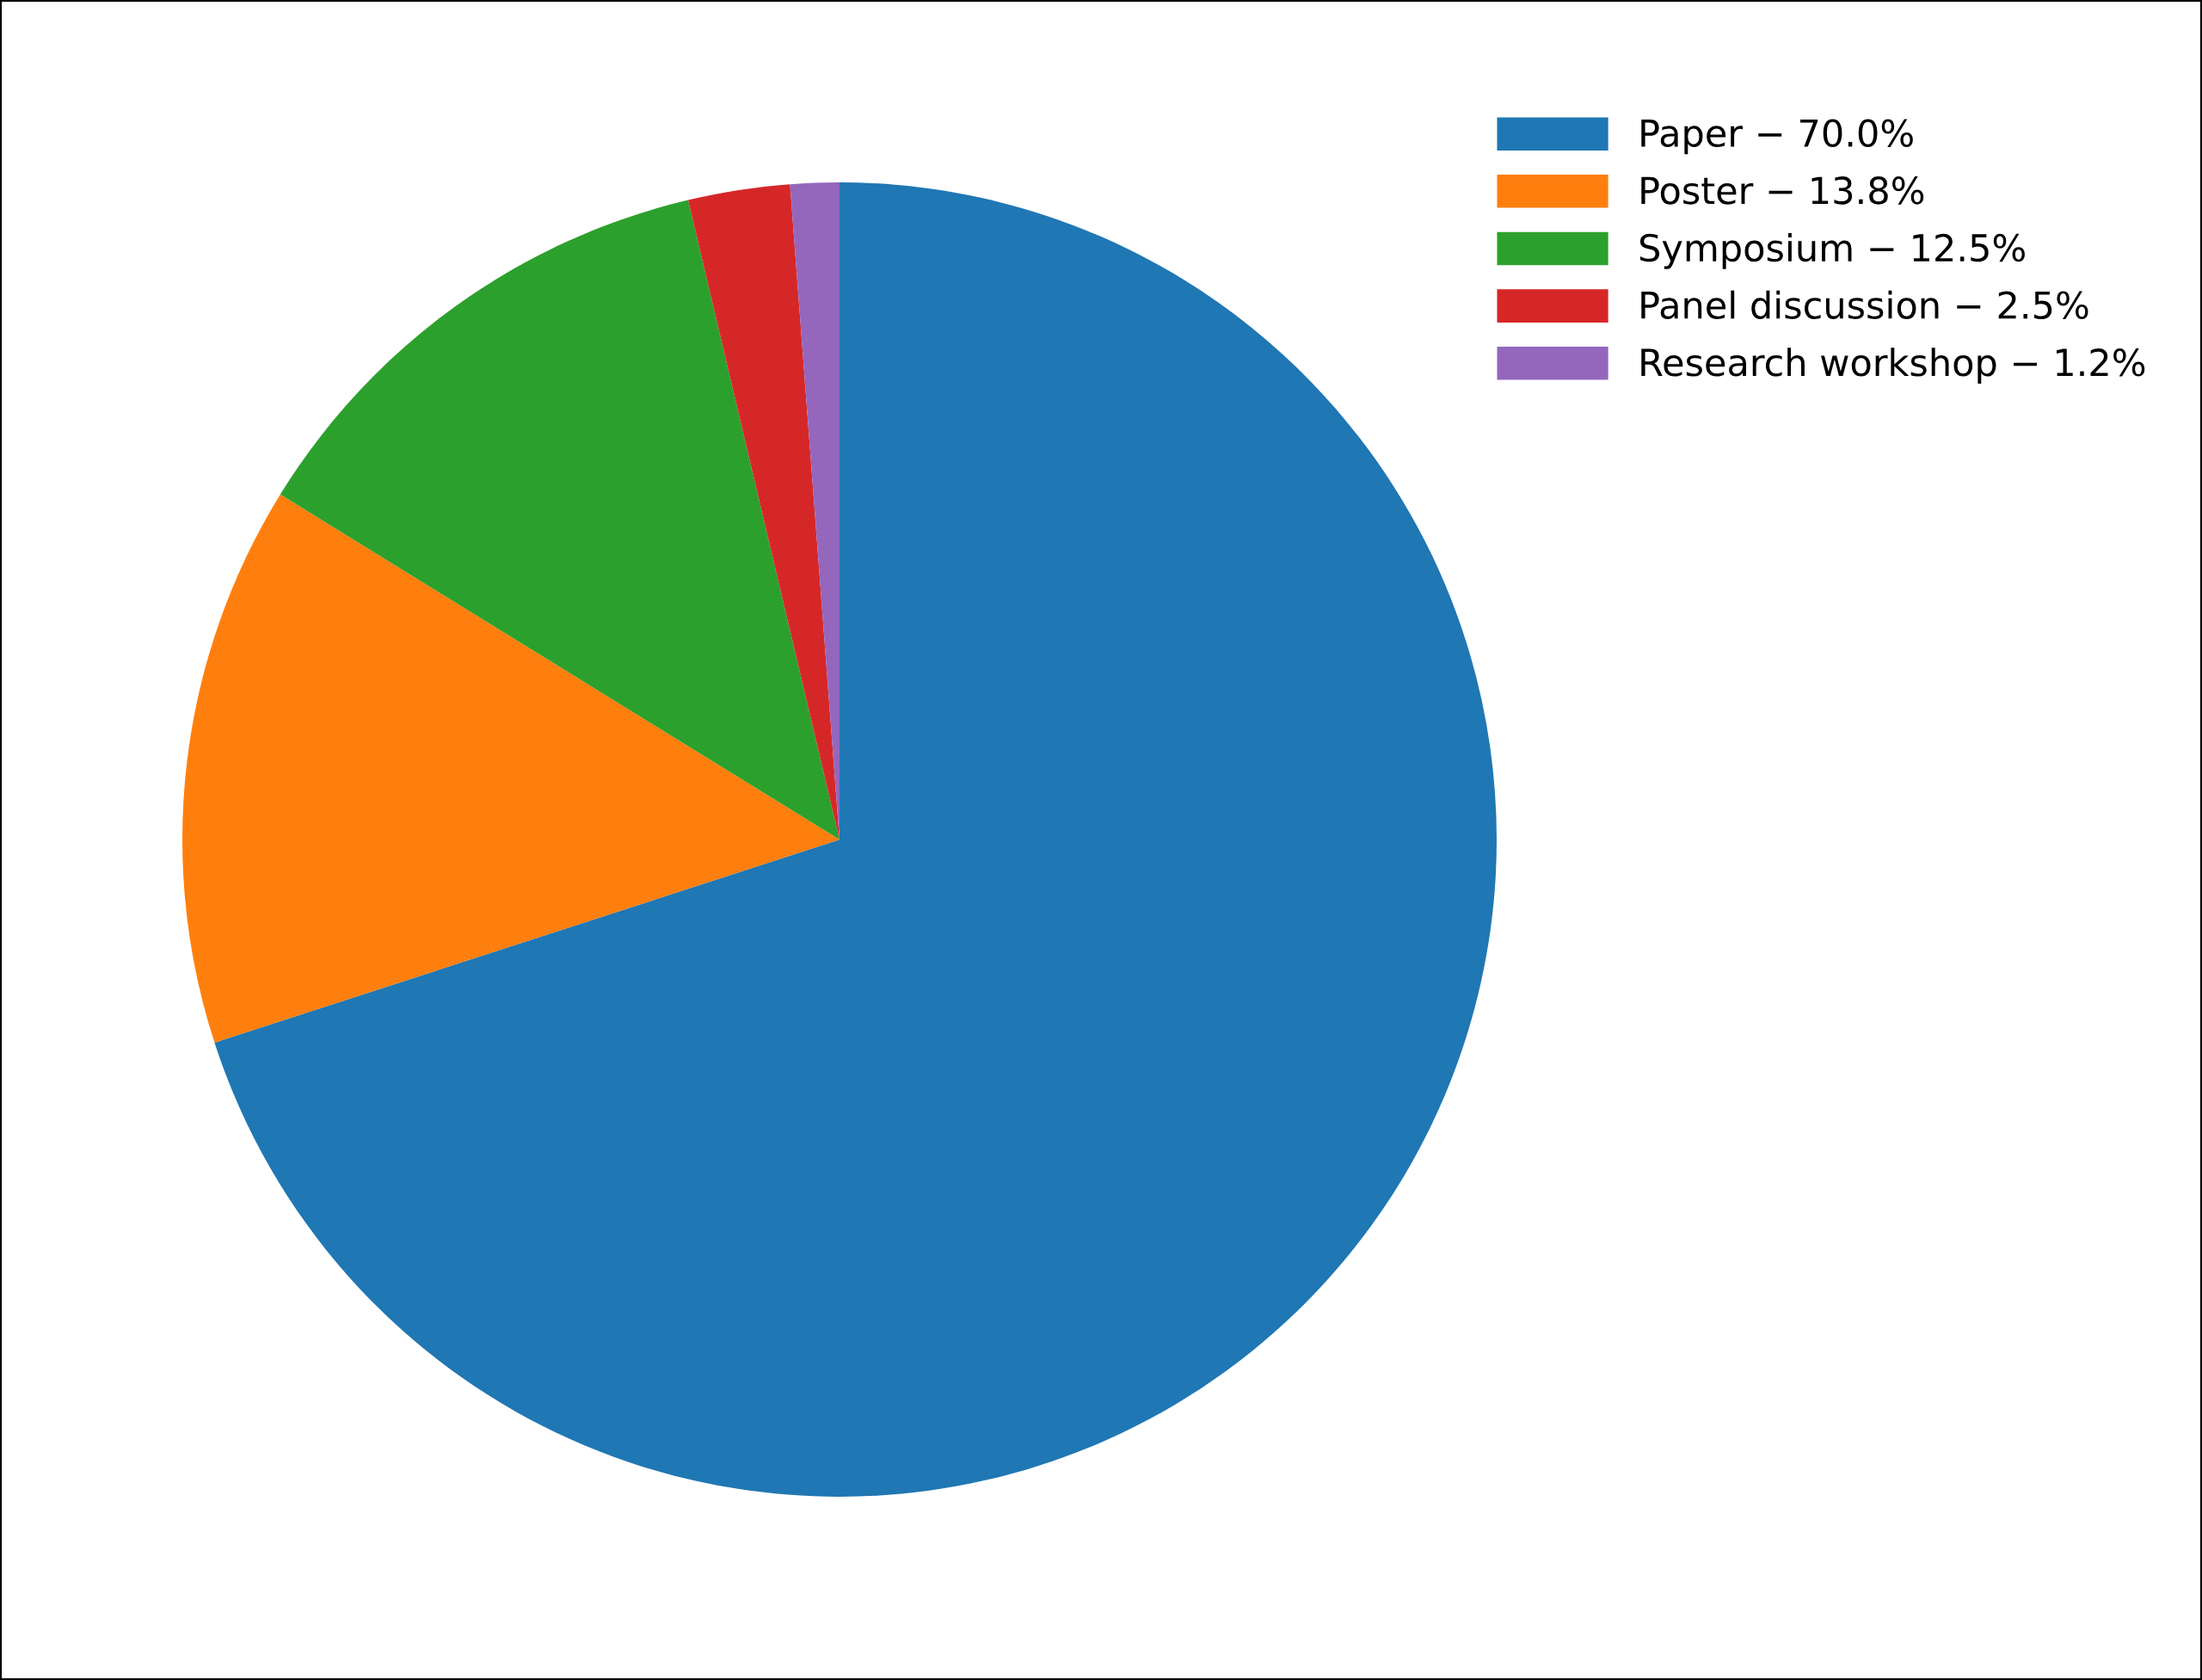 Image resolution: width=2202 pixels, height=1680 pixels. I want to click on legend-label: Symposium − 12.5%, so click(1832, 251).